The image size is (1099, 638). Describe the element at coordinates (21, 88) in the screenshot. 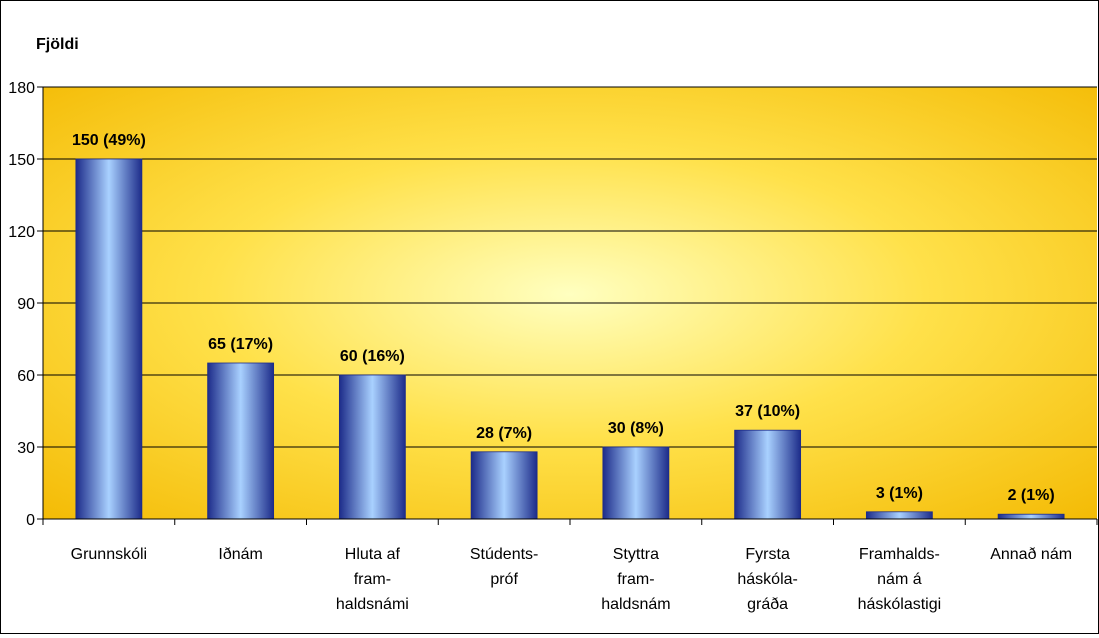

I see `y-tick-label: 180` at that location.